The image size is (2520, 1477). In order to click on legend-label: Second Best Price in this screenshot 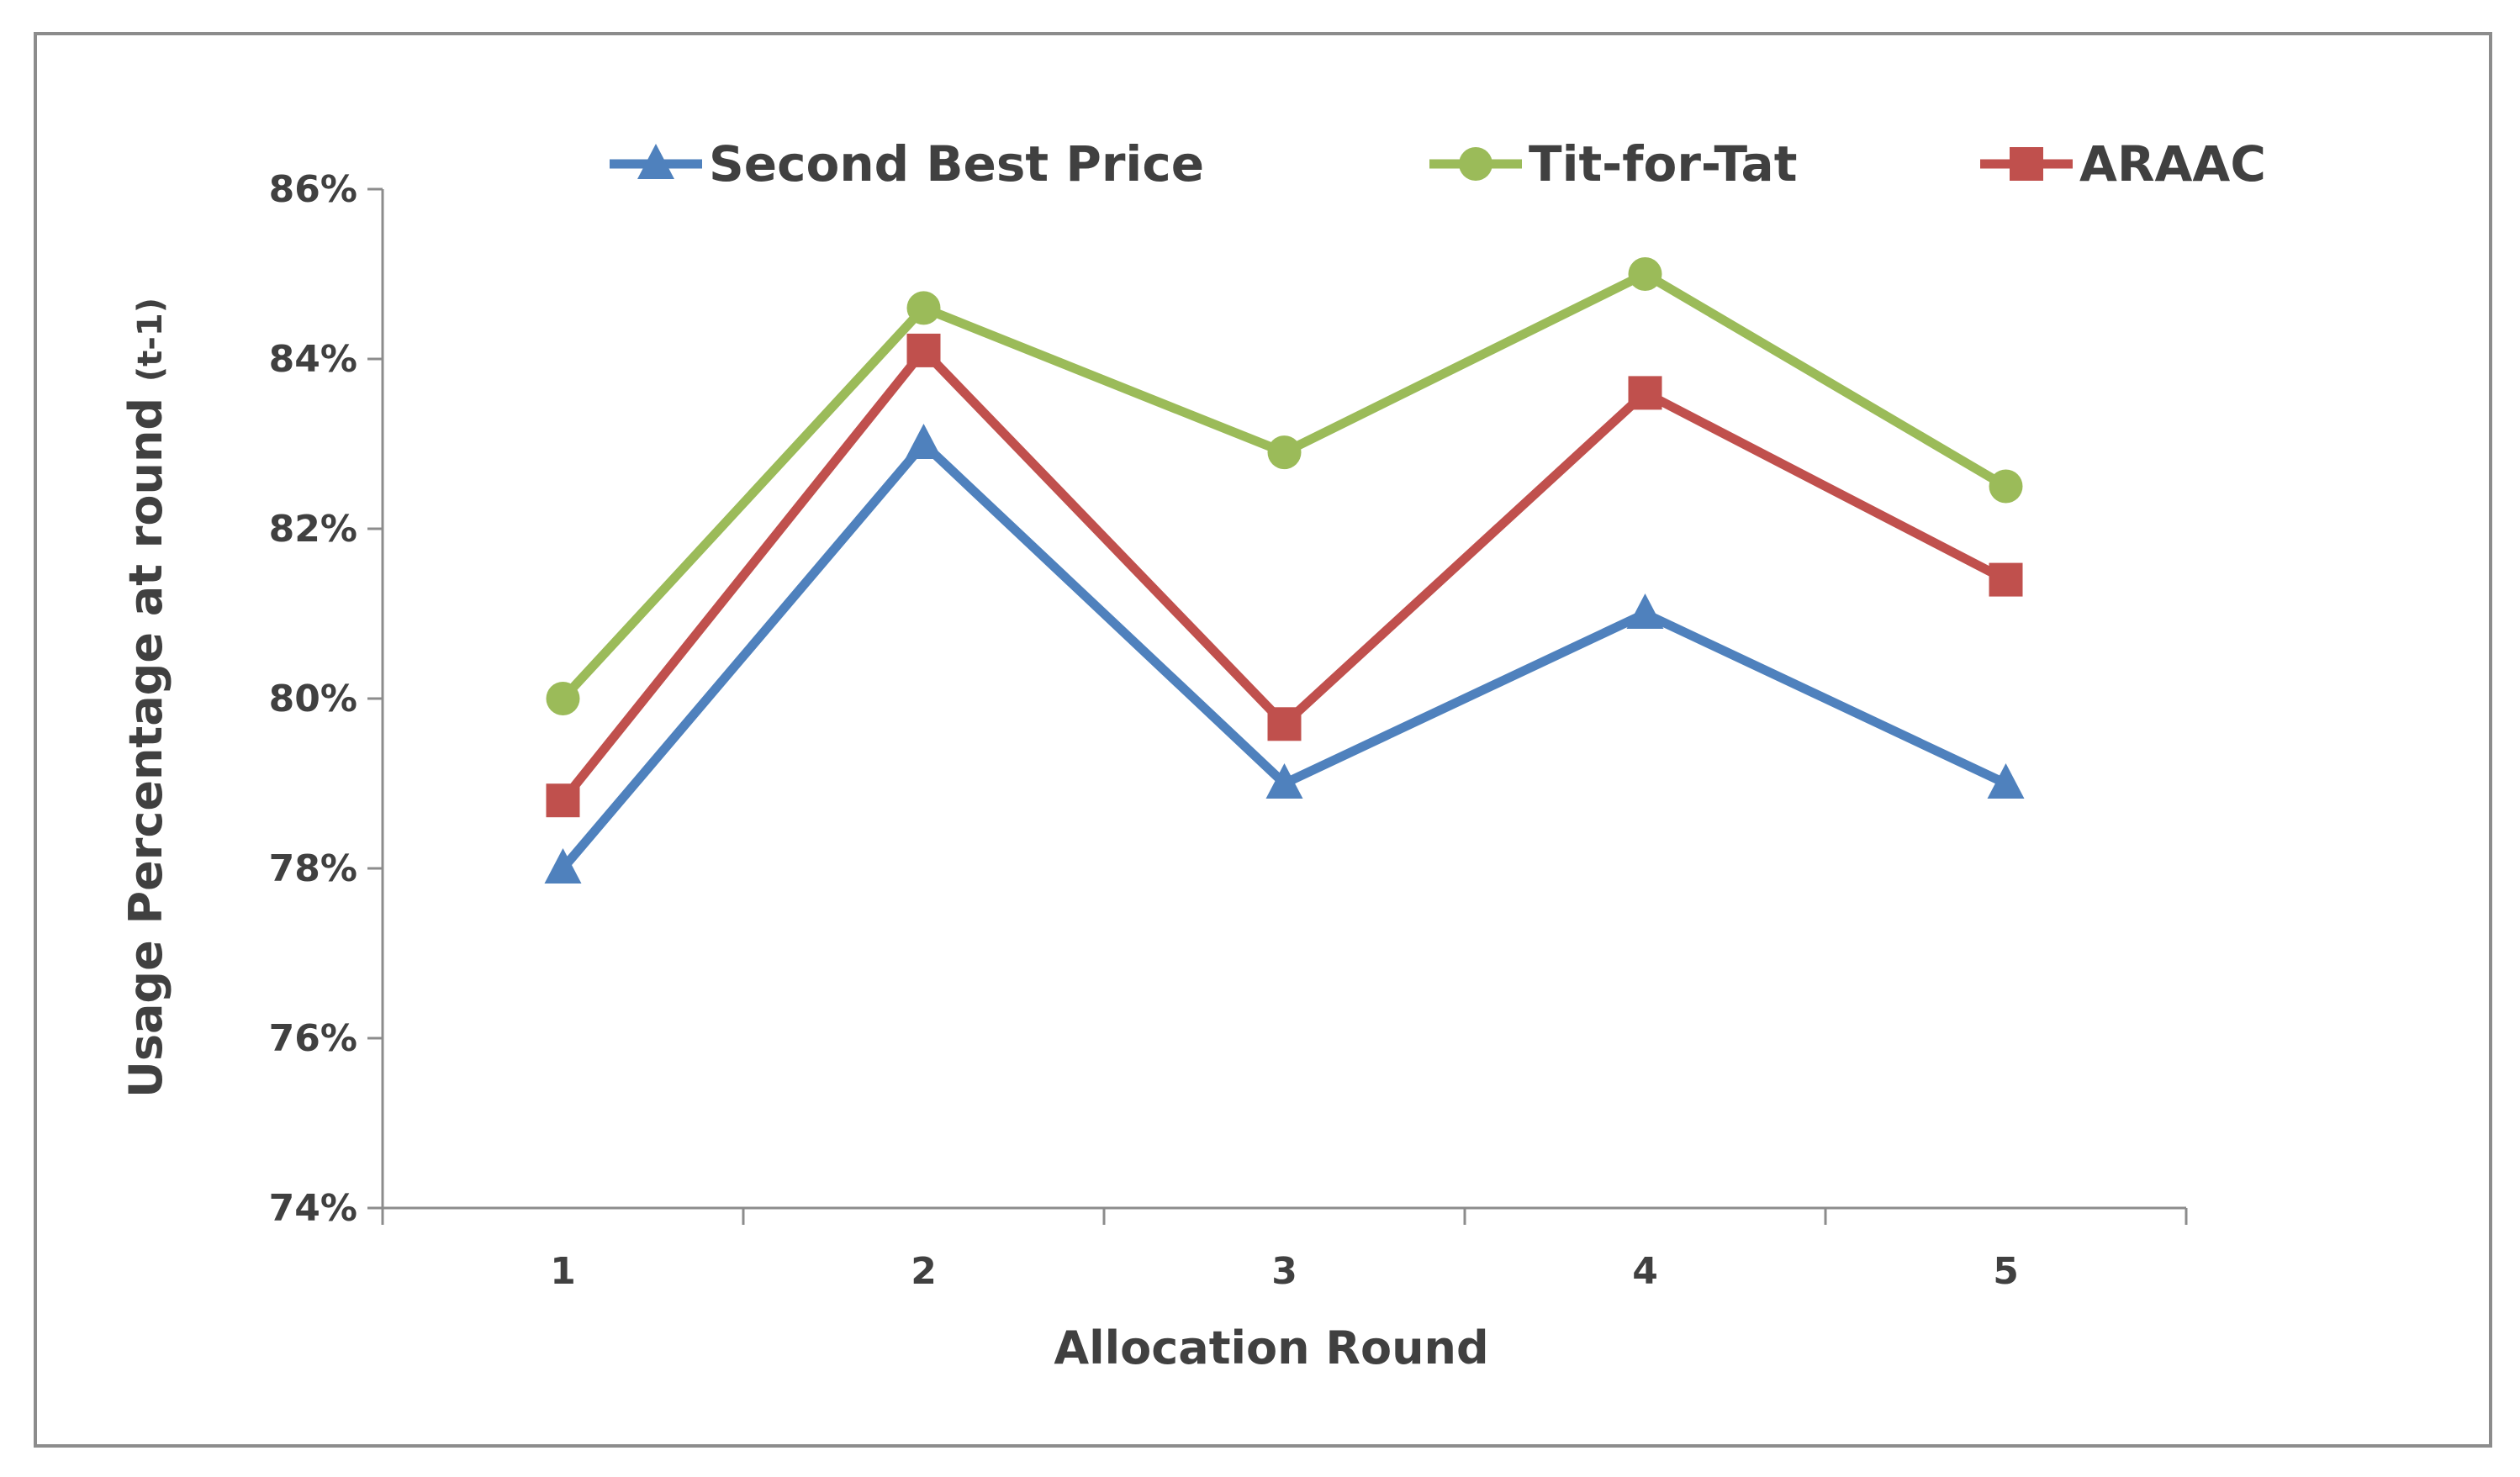, I will do `click(956, 164)`.